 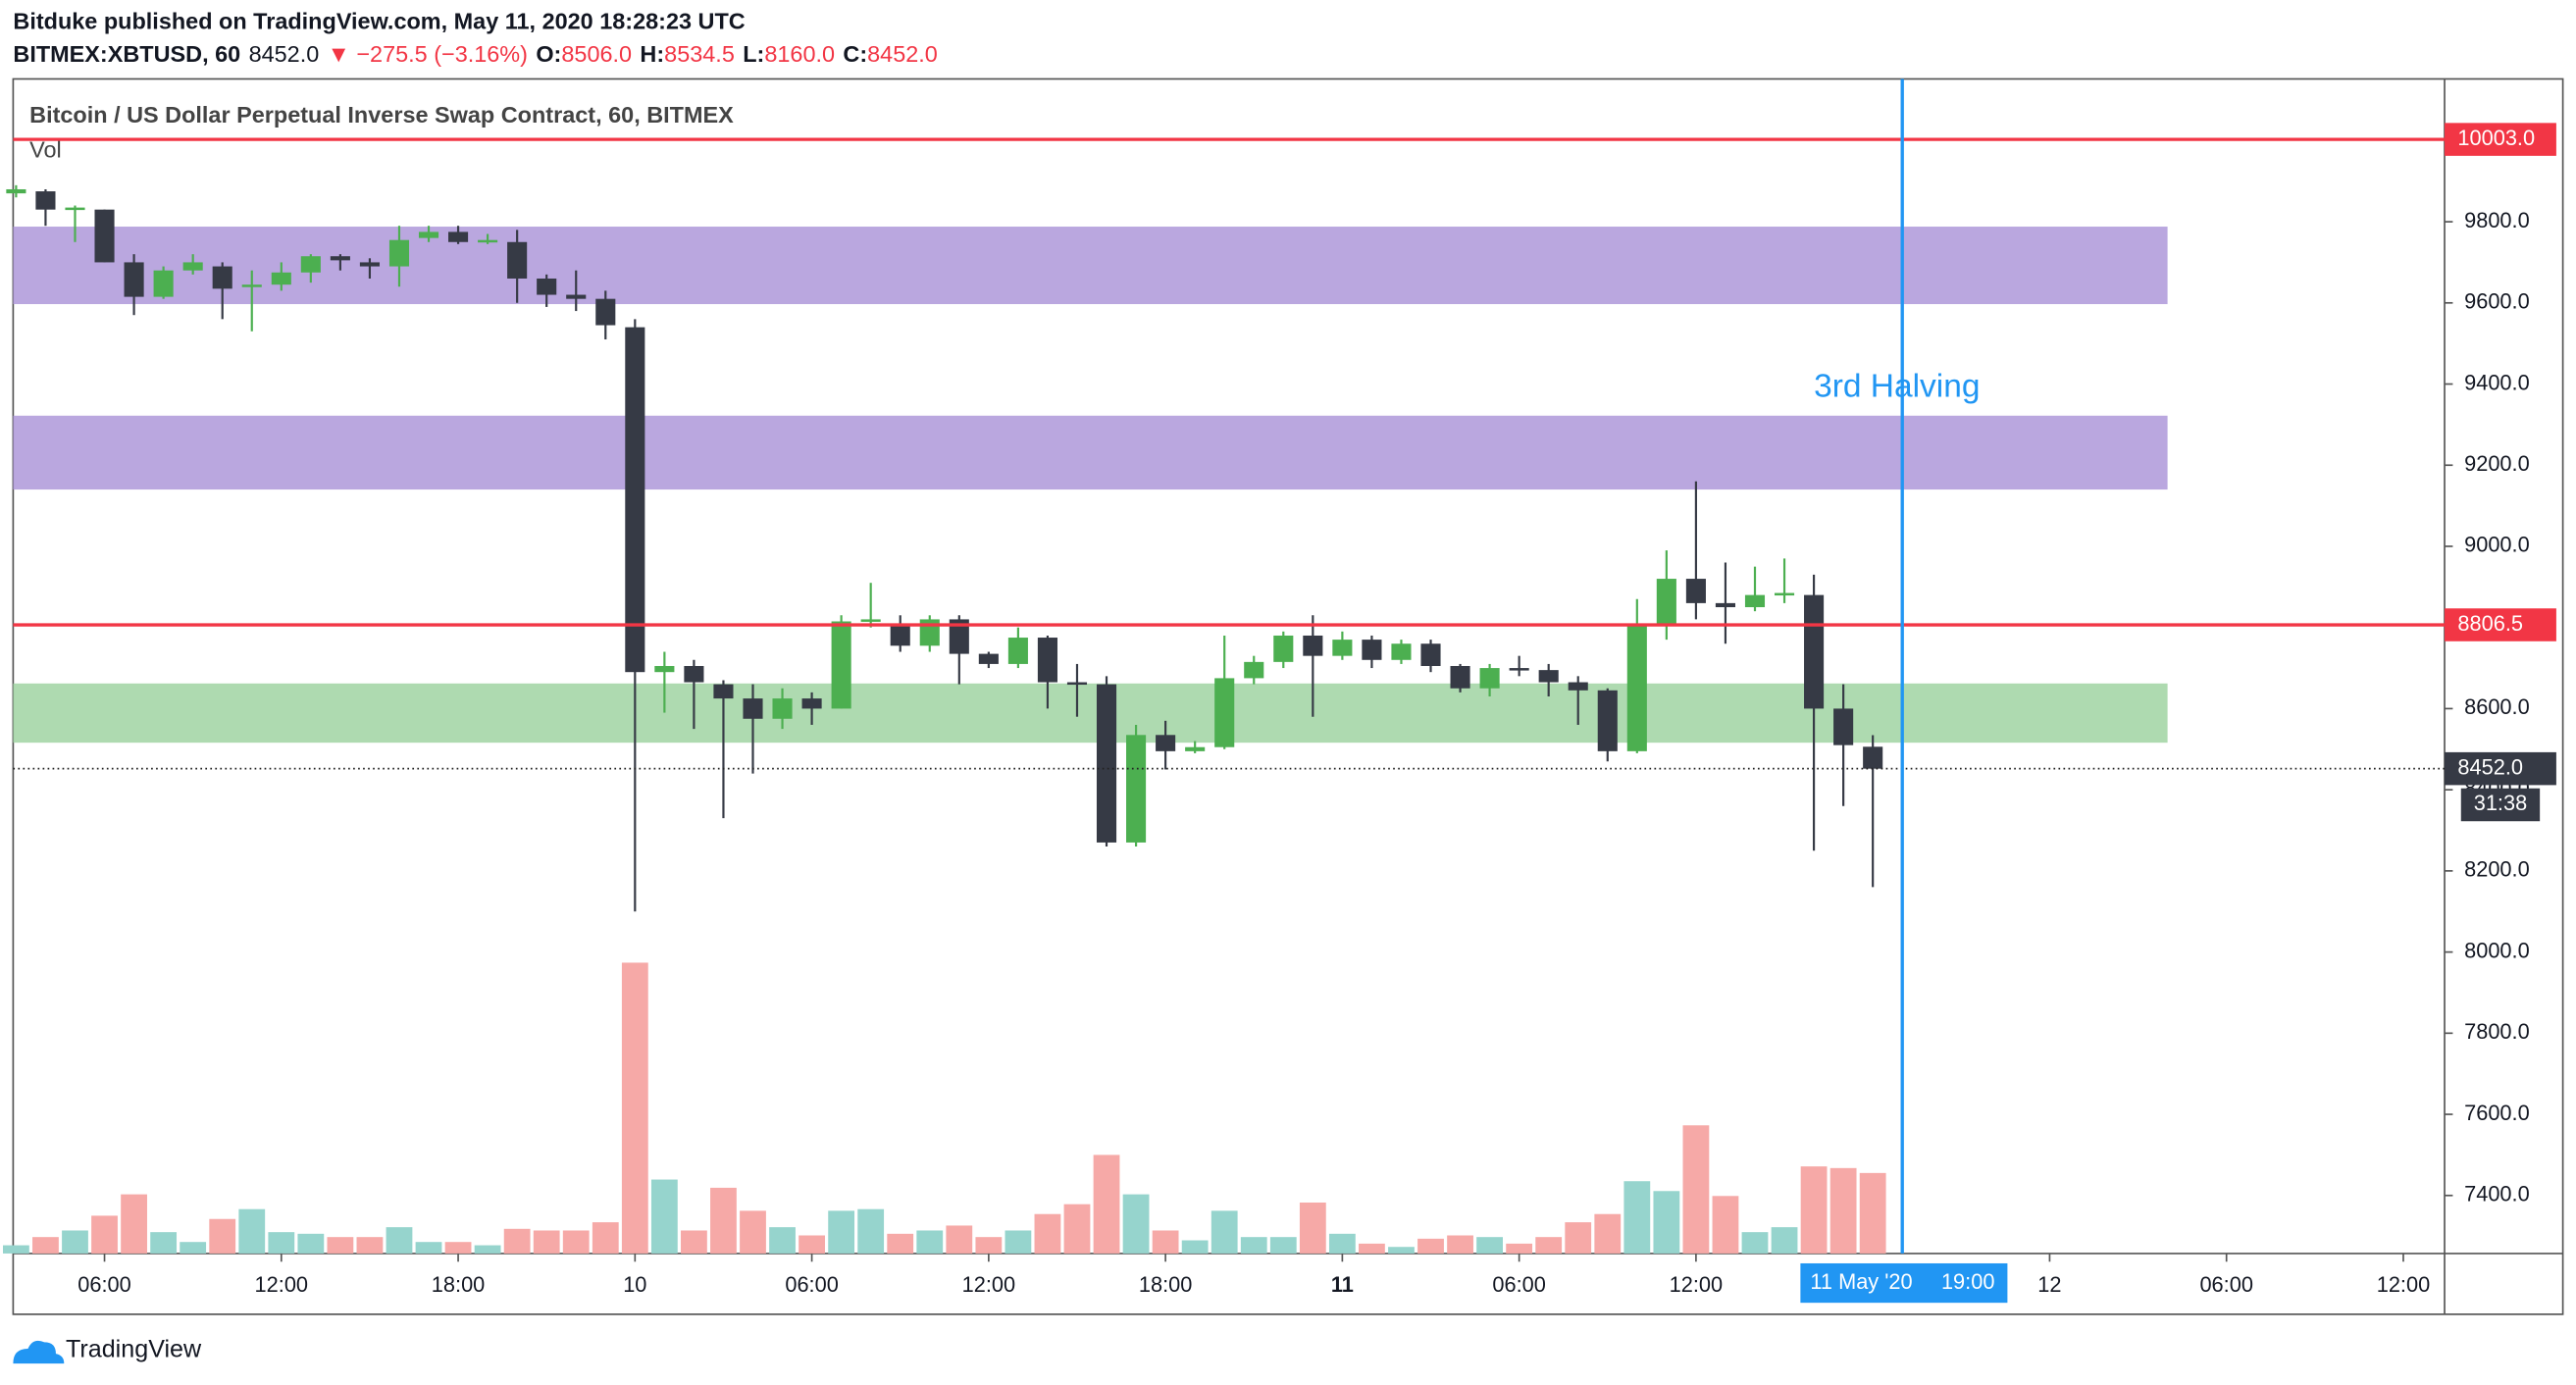 What do you see at coordinates (2497, 950) in the screenshot?
I see `y-tick-label: 8000.0` at bounding box center [2497, 950].